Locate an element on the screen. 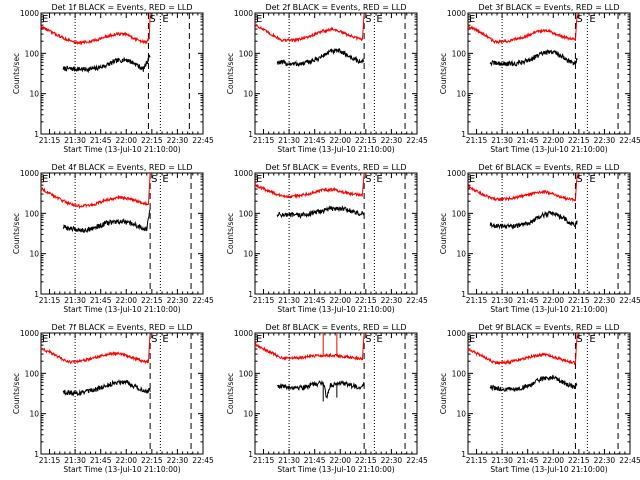 The image size is (640, 480). panel-title: Det 3f BLACK = Events, RED = LLD is located at coordinates (548, 7).